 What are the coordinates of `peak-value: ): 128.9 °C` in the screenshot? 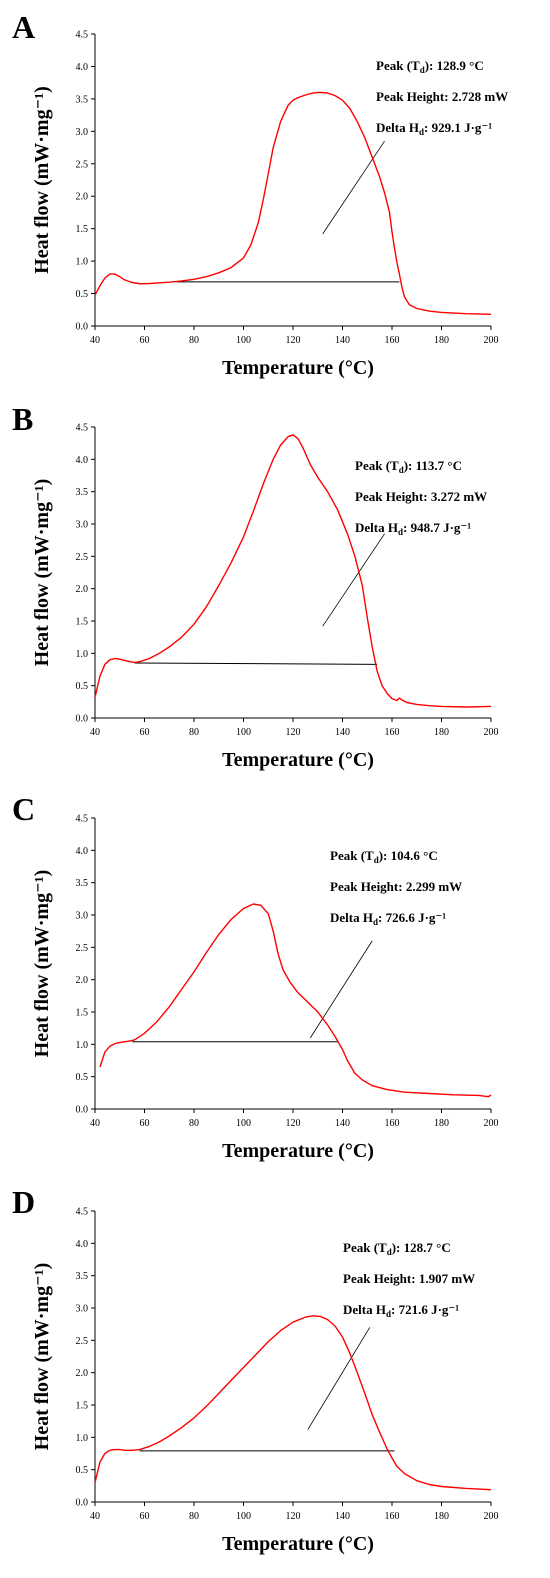 It's located at (454, 65).